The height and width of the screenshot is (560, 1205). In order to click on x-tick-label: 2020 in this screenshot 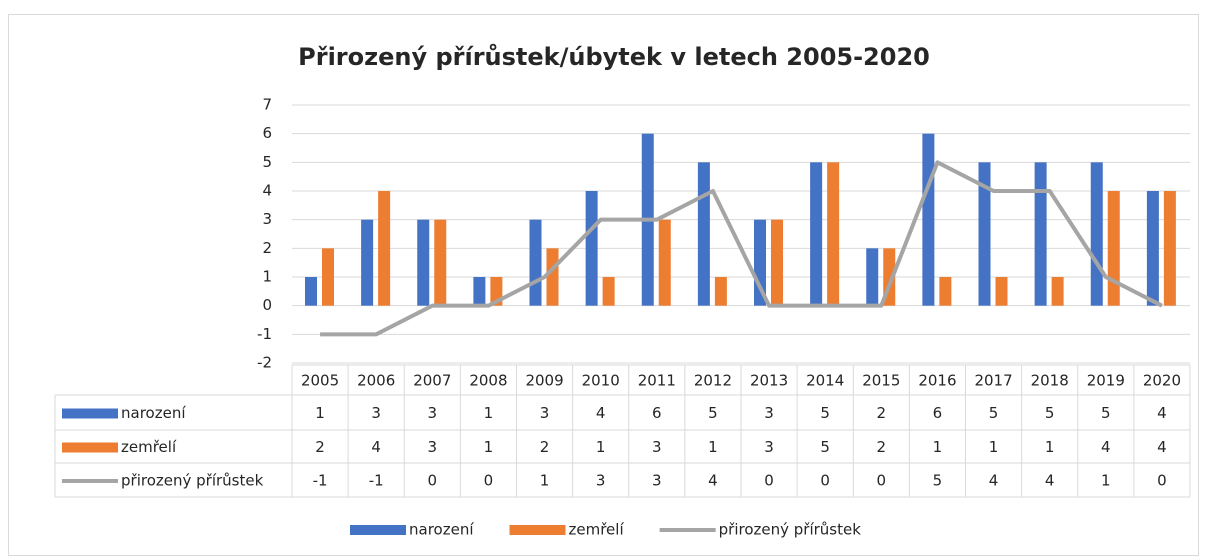, I will do `click(1162, 381)`.